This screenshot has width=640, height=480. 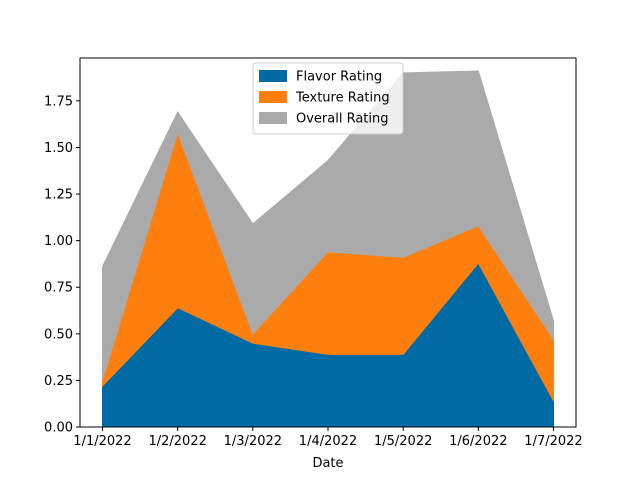 What do you see at coordinates (253, 441) in the screenshot?
I see `x-tick-label: 1/3/2022` at bounding box center [253, 441].